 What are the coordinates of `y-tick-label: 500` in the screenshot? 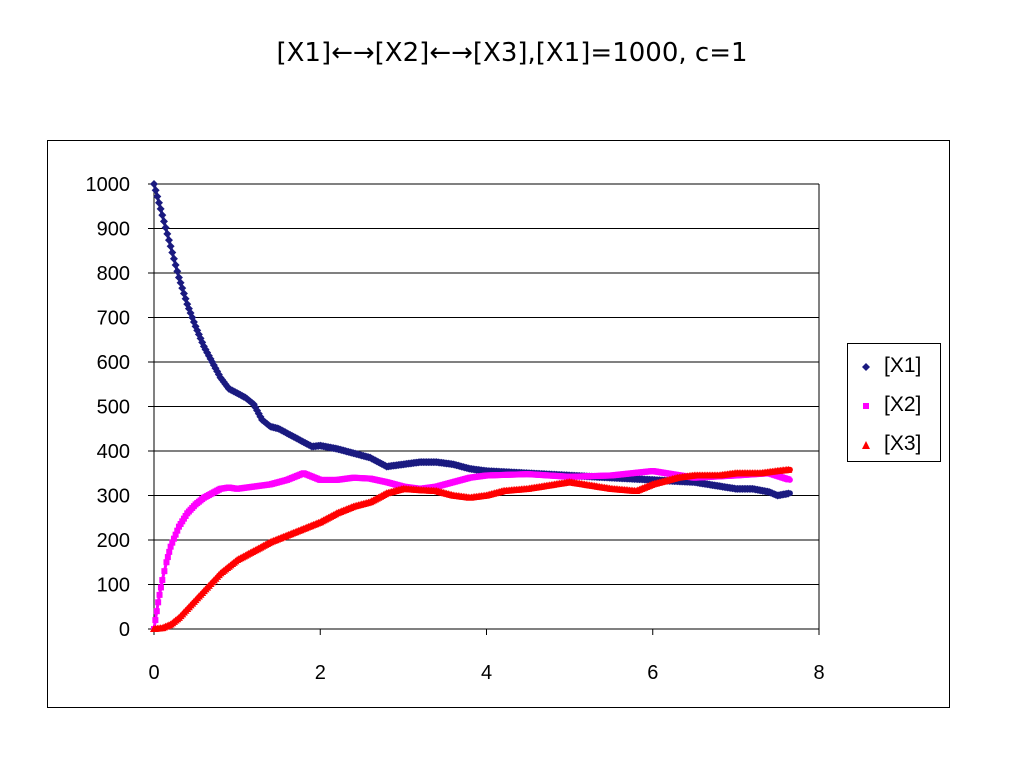 It's located at (113, 408).